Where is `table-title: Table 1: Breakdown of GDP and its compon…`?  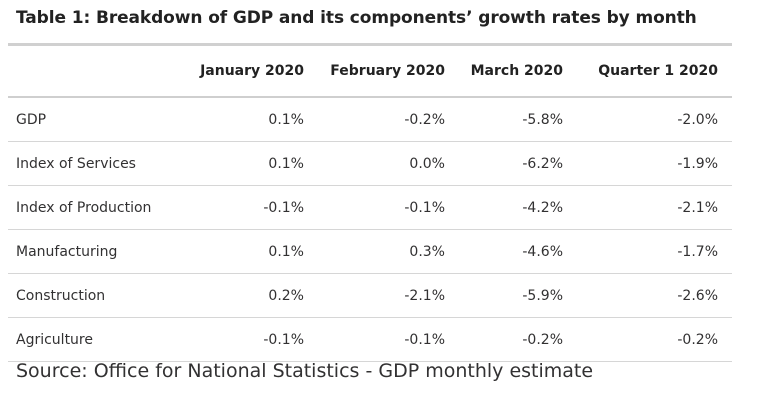
table-title: Table 1: Breakdown of GDP and its compon… is located at coordinates (356, 18).